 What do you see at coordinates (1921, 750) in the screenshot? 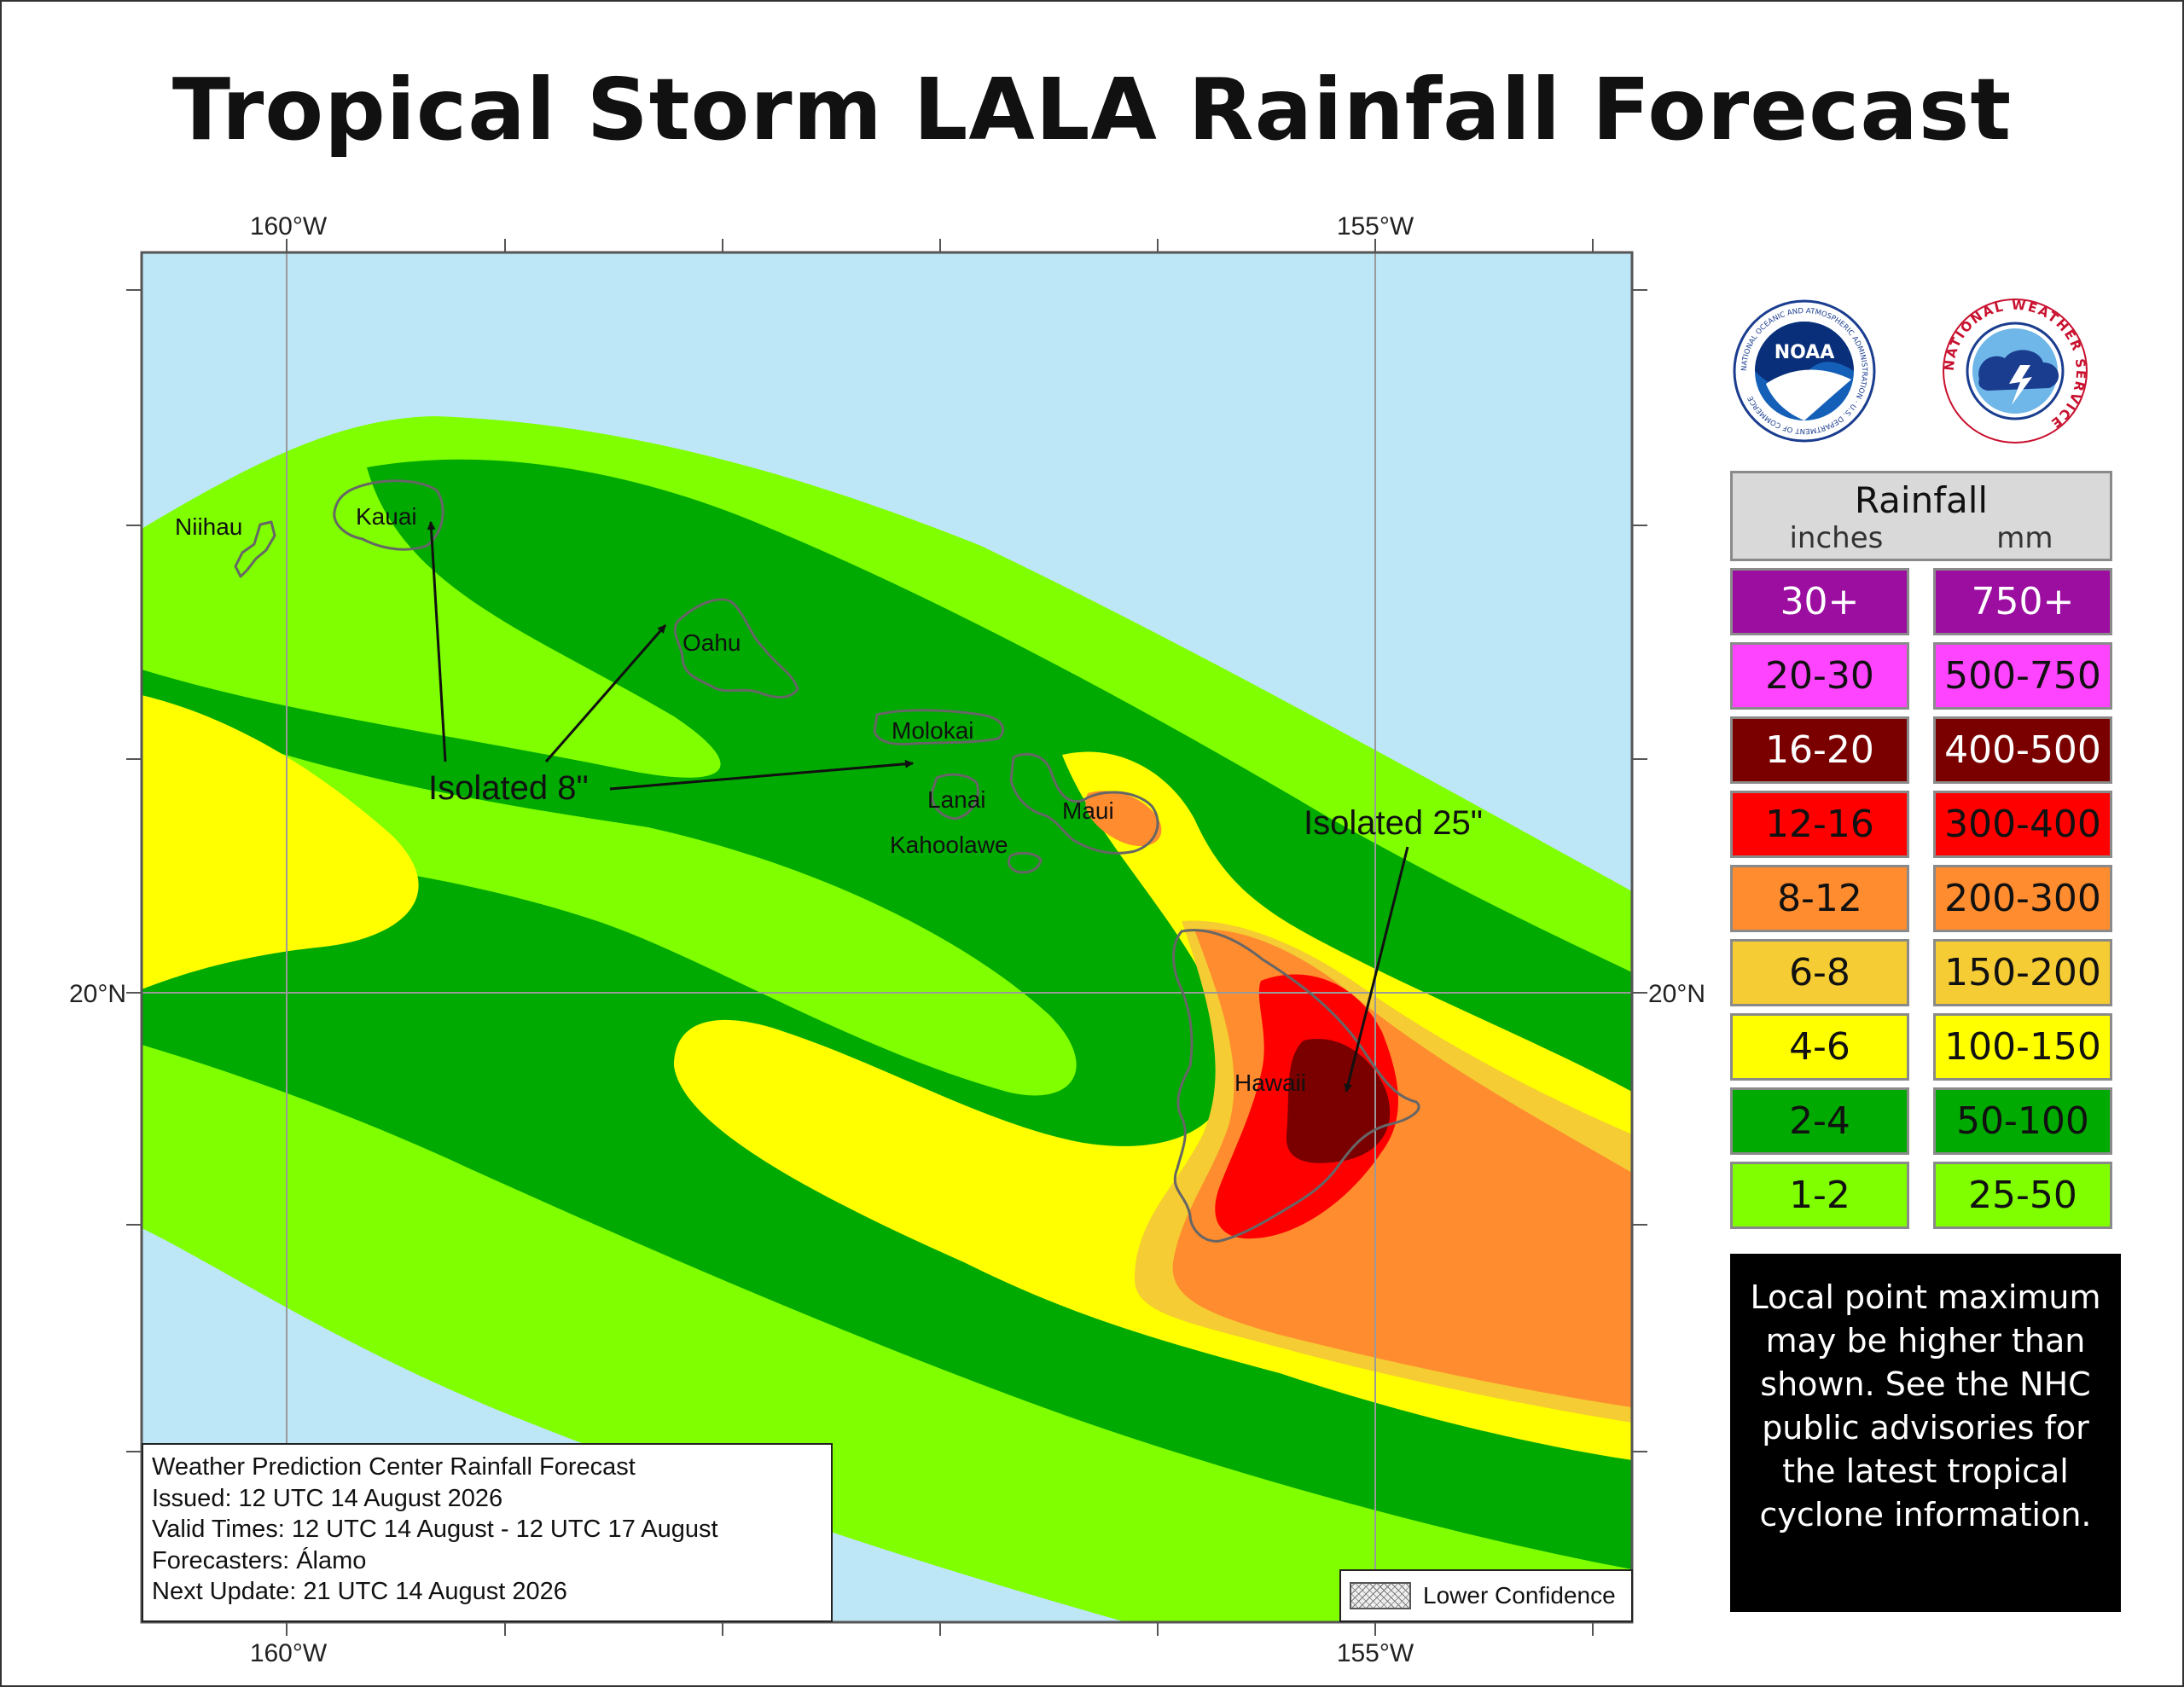
I see `legend-row: 16-20 400-500` at bounding box center [1921, 750].